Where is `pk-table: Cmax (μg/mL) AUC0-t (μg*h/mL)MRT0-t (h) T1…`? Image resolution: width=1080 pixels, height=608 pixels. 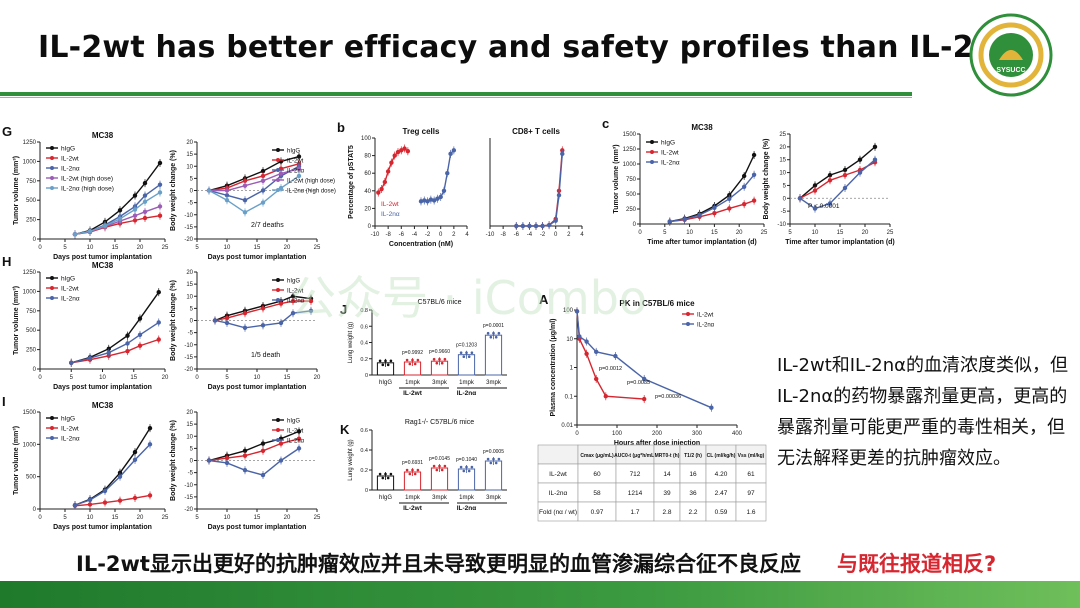 pk-table: Cmax (μg/mL) AUC0-t (μg*h/mL)MRT0-t (h) T1… is located at coordinates (652, 483).